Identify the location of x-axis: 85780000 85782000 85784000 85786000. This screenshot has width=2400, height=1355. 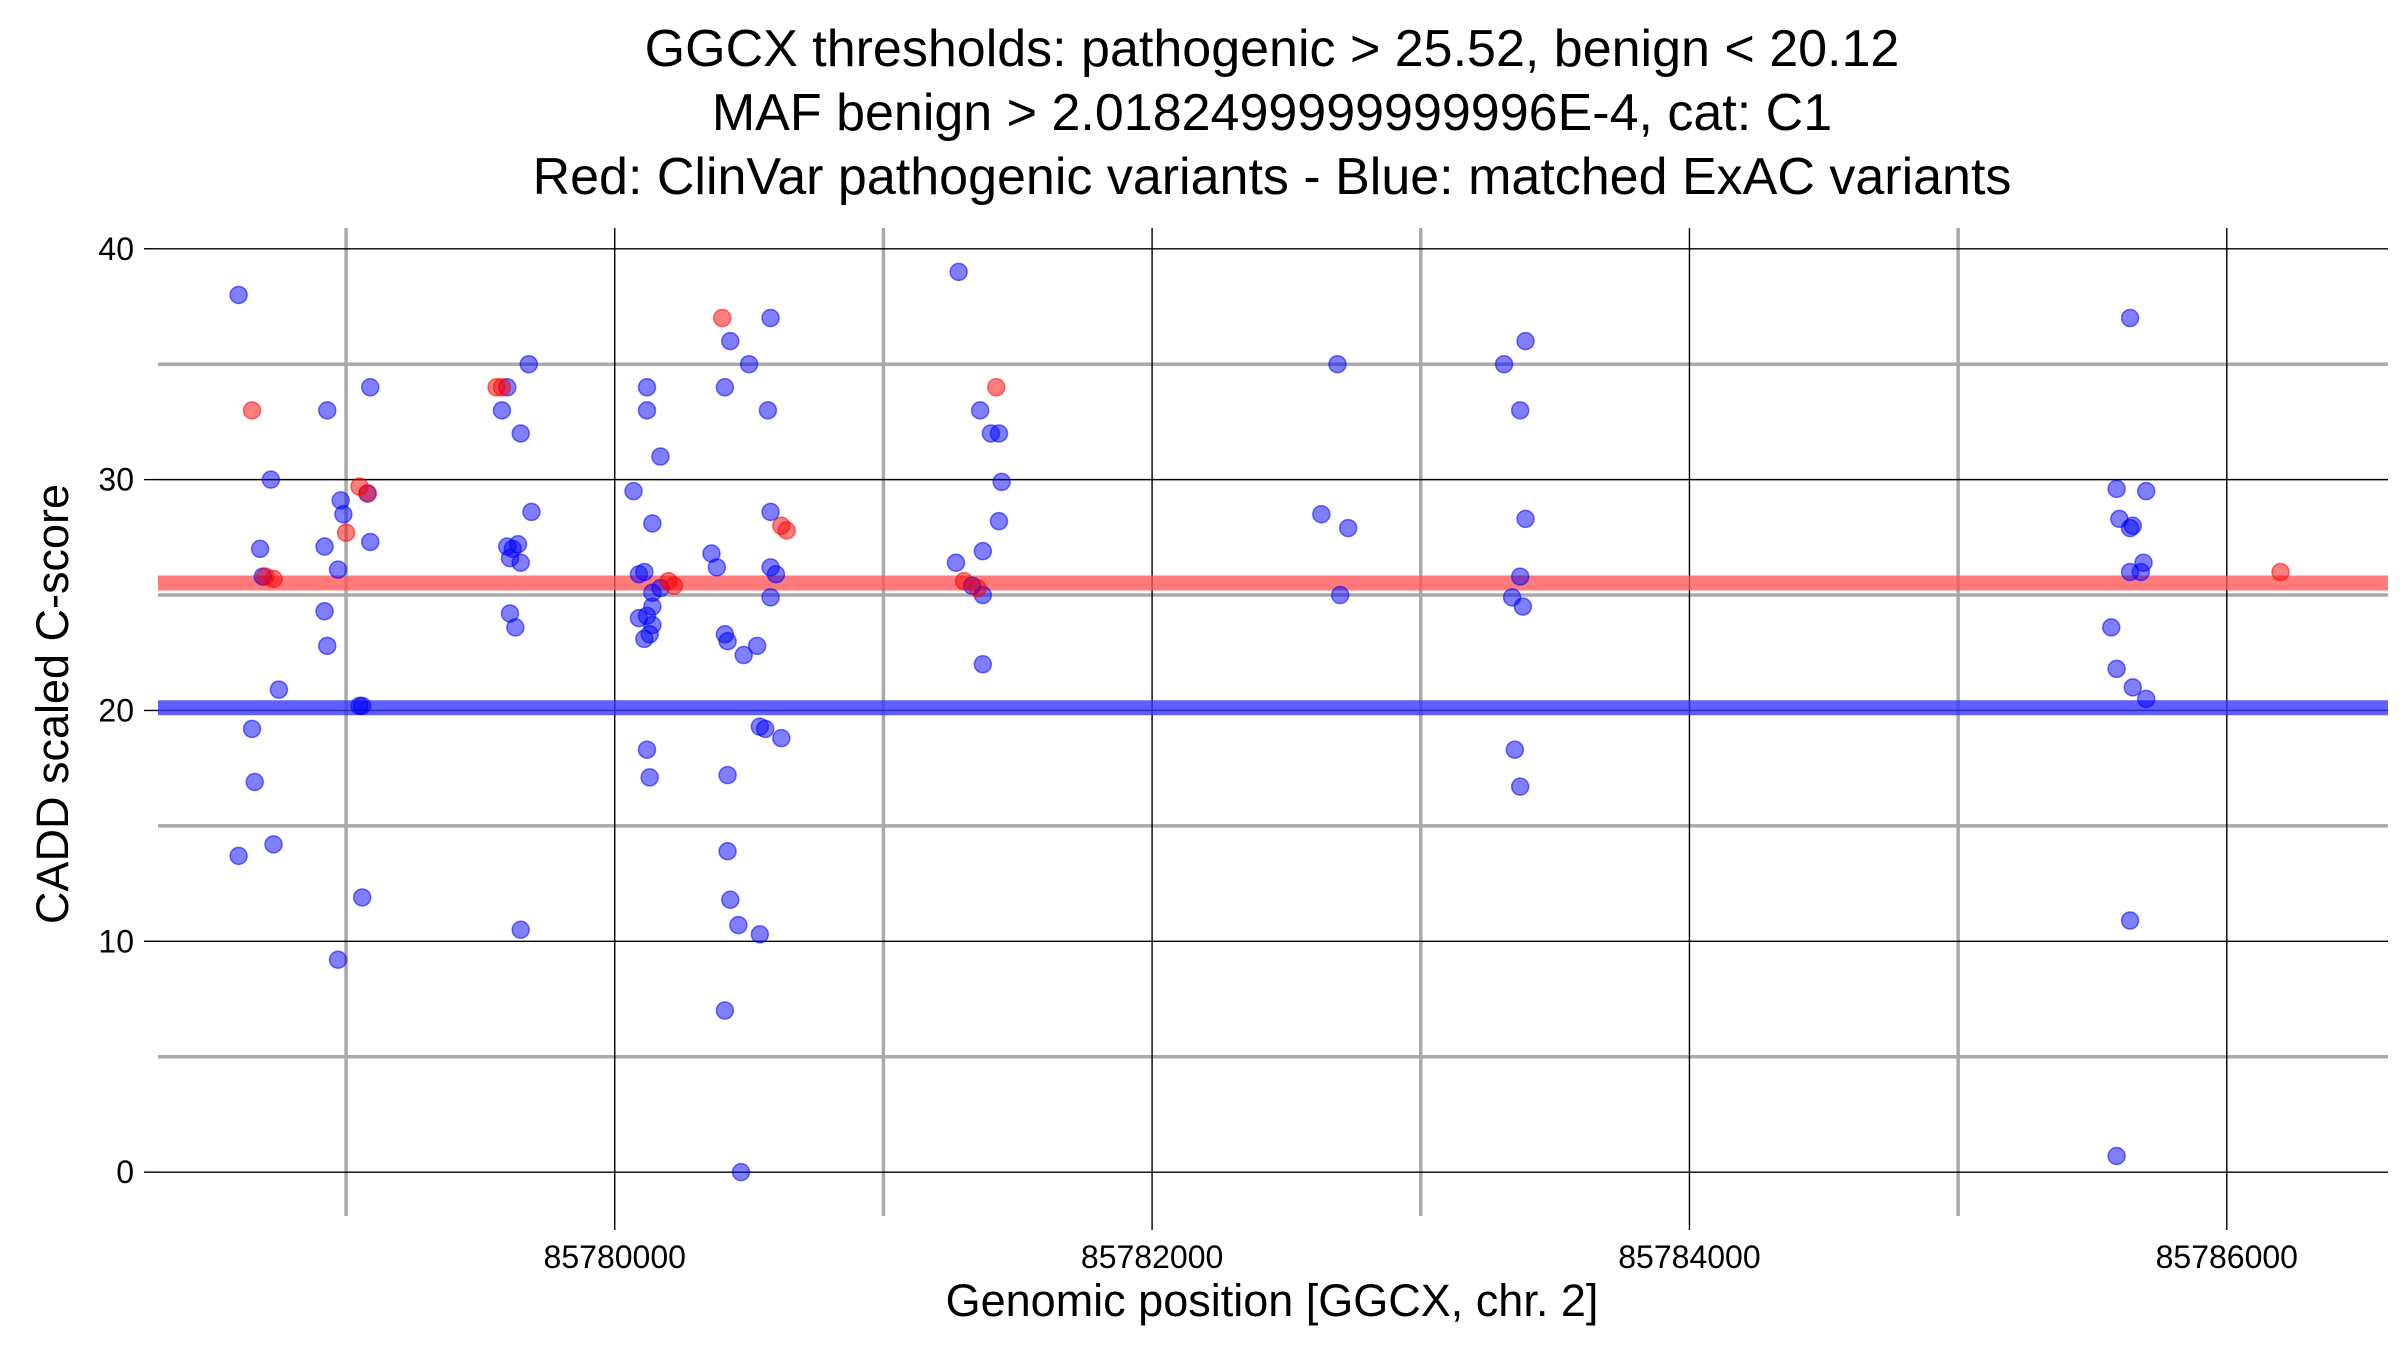
(1421, 1245).